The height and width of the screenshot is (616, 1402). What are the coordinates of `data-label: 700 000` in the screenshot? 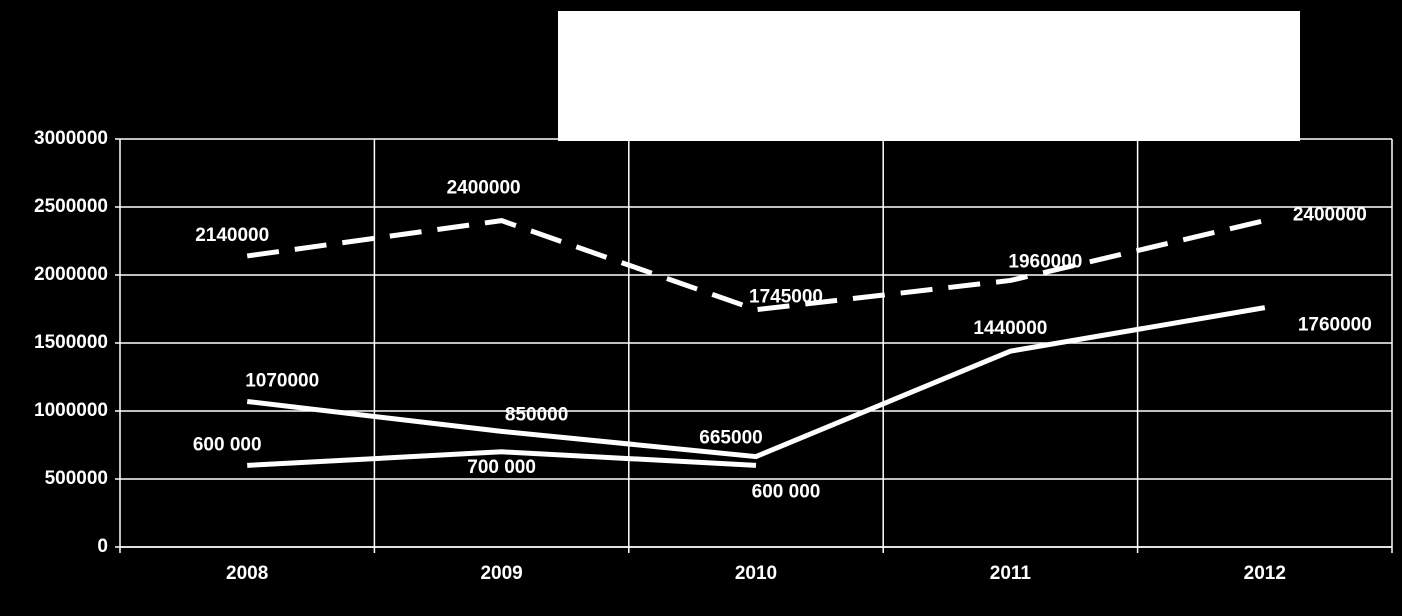 It's located at (501, 467).